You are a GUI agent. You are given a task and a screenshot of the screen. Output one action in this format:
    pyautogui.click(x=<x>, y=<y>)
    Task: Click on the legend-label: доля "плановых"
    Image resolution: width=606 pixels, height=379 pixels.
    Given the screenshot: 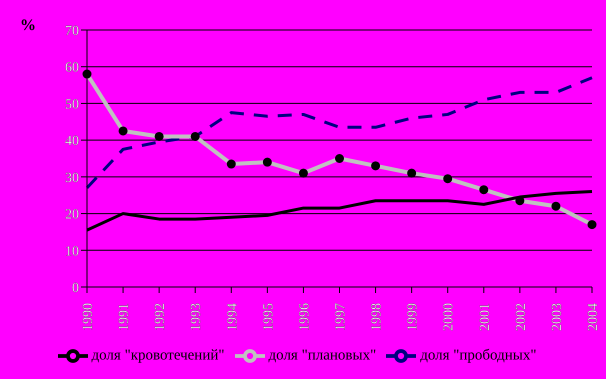 What is the action you would take?
    pyautogui.click(x=322, y=355)
    